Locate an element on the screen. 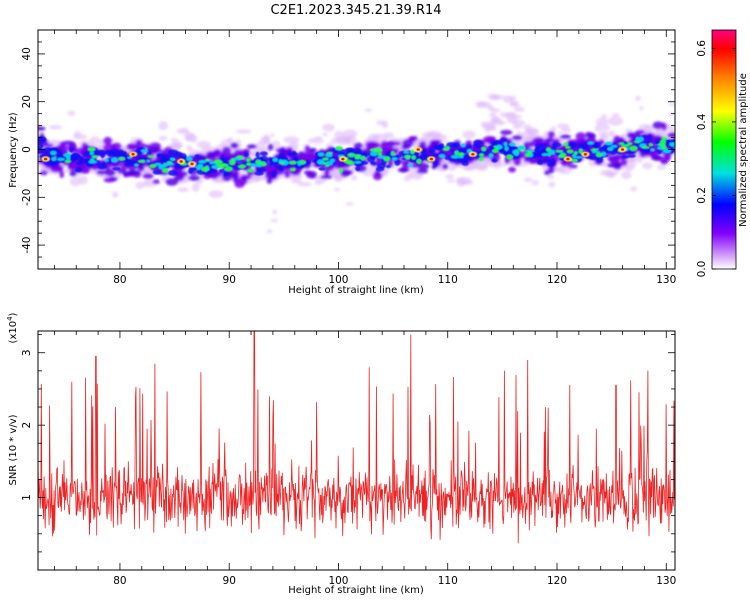  chart-title: C2E1.2023.345.21.39.R14 is located at coordinates (355, 10).